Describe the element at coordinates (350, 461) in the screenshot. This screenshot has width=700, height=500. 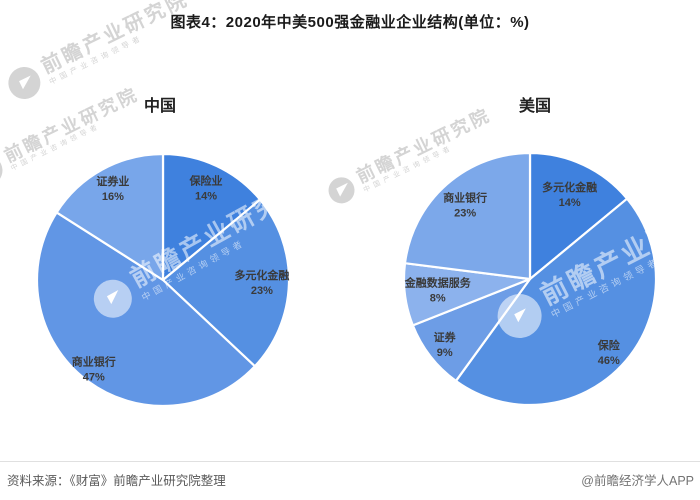
I see `footer-divider` at that location.